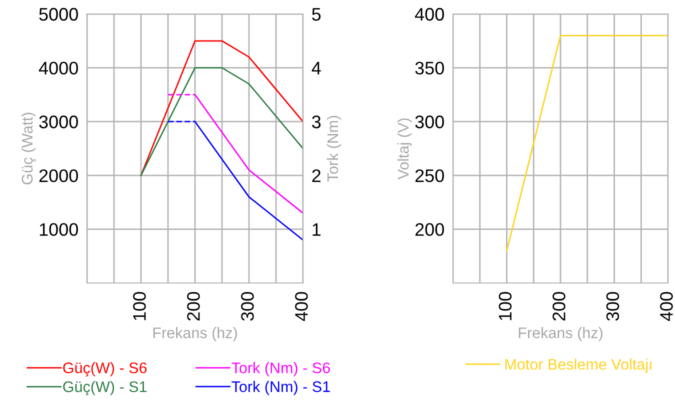 Image resolution: width=675 pixels, height=409 pixels. I want to click on legend-label: Güç(W) - S6, so click(105, 369).